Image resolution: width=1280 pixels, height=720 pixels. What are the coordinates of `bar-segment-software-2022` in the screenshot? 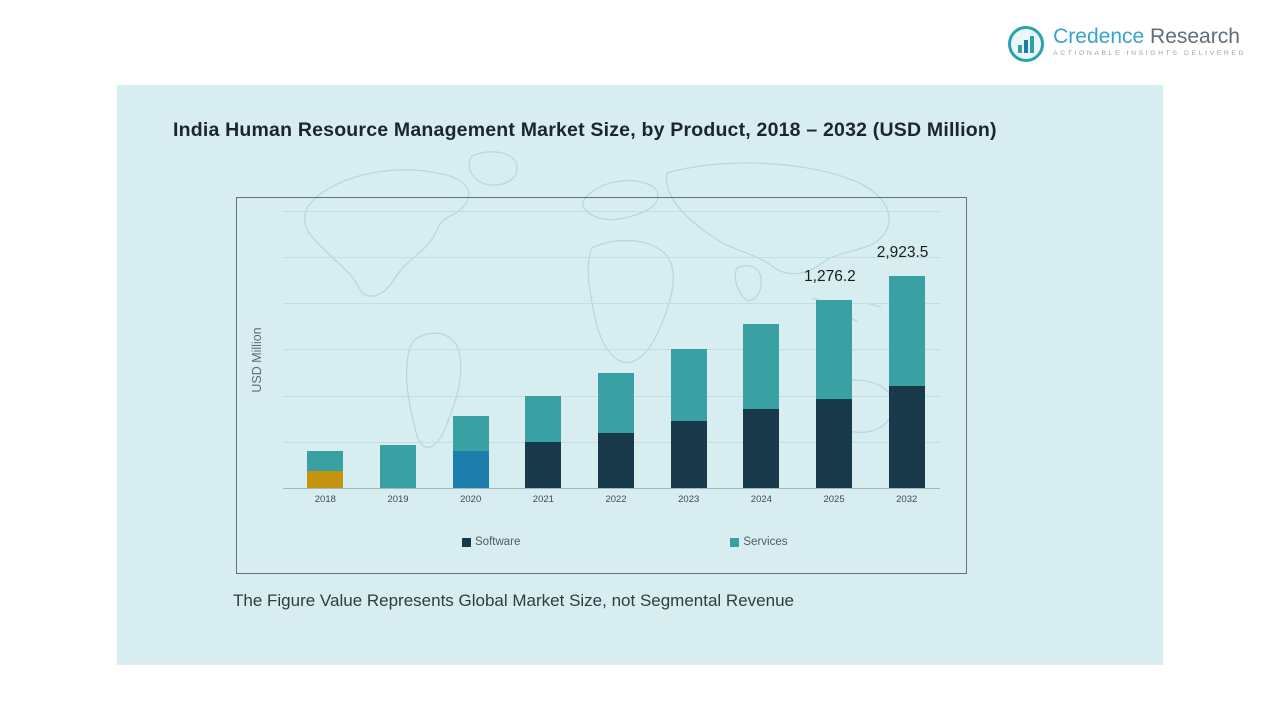 It's located at (616, 460).